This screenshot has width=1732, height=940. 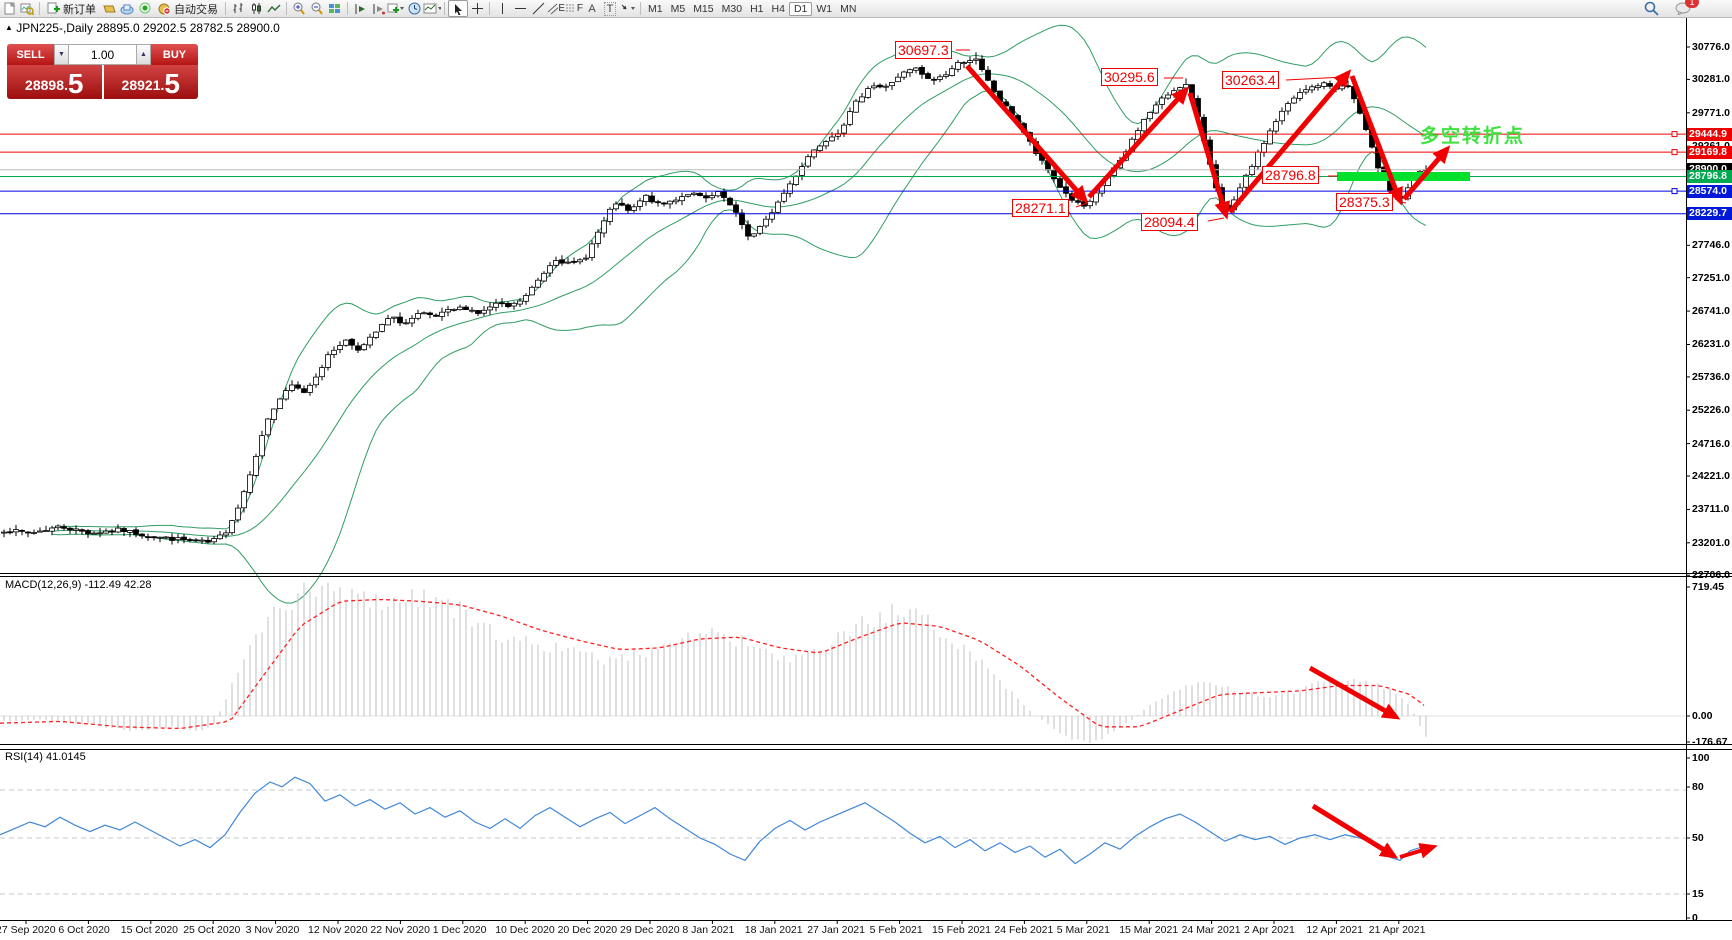 I want to click on price-tick-label: 29771.0, so click(x=1711, y=112).